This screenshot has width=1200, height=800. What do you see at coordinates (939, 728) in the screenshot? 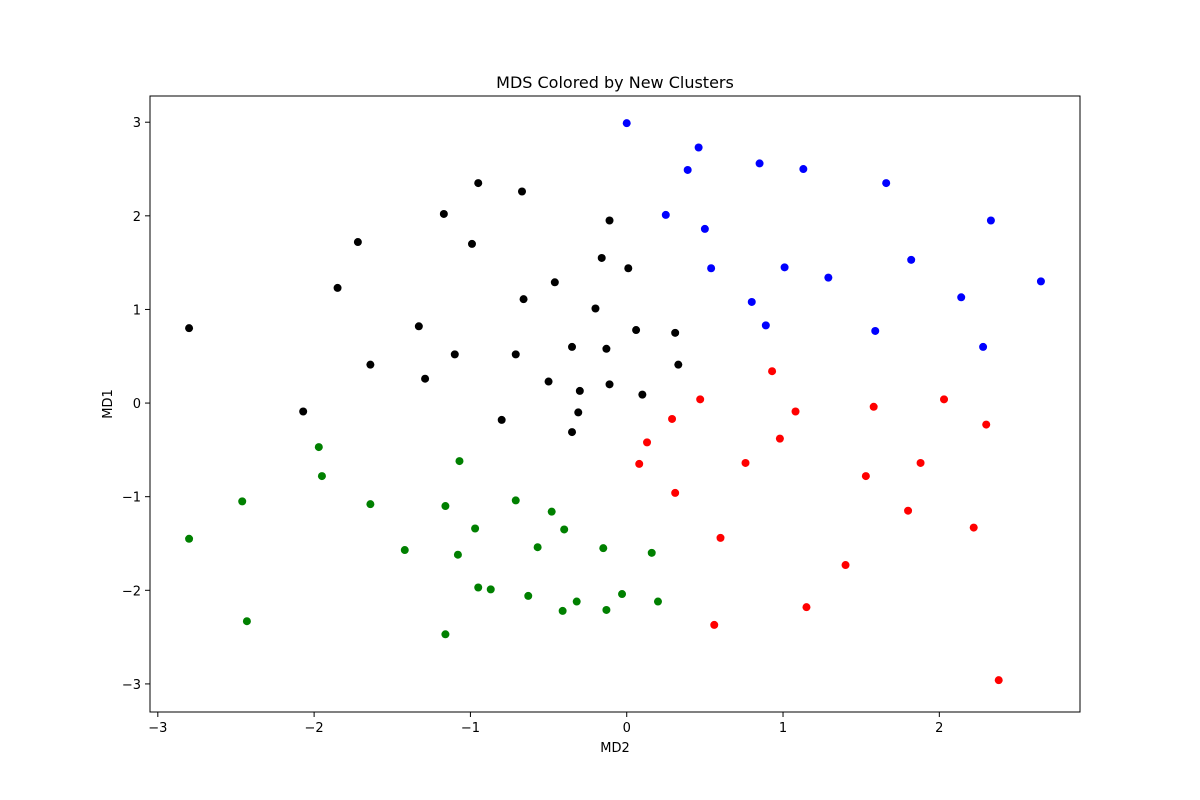
I see `x-tick-label: 2` at bounding box center [939, 728].